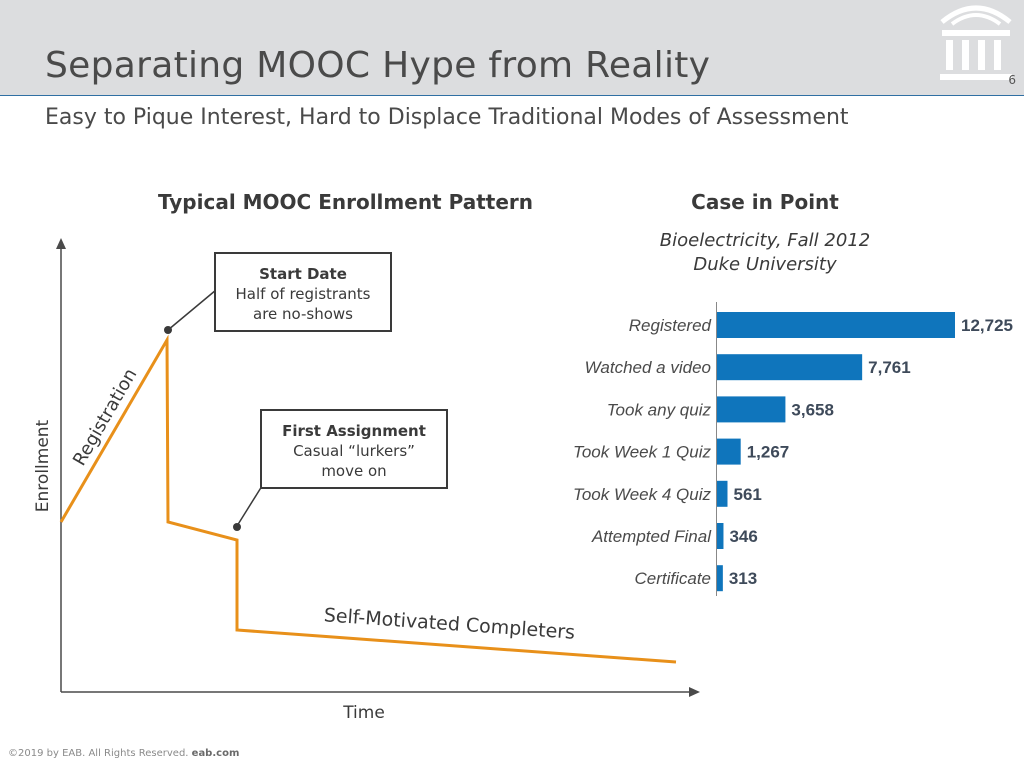  Describe the element at coordinates (642, 452) in the screenshot. I see `bar-label-took-week-1-quiz: Took Week 1 Quiz` at that location.